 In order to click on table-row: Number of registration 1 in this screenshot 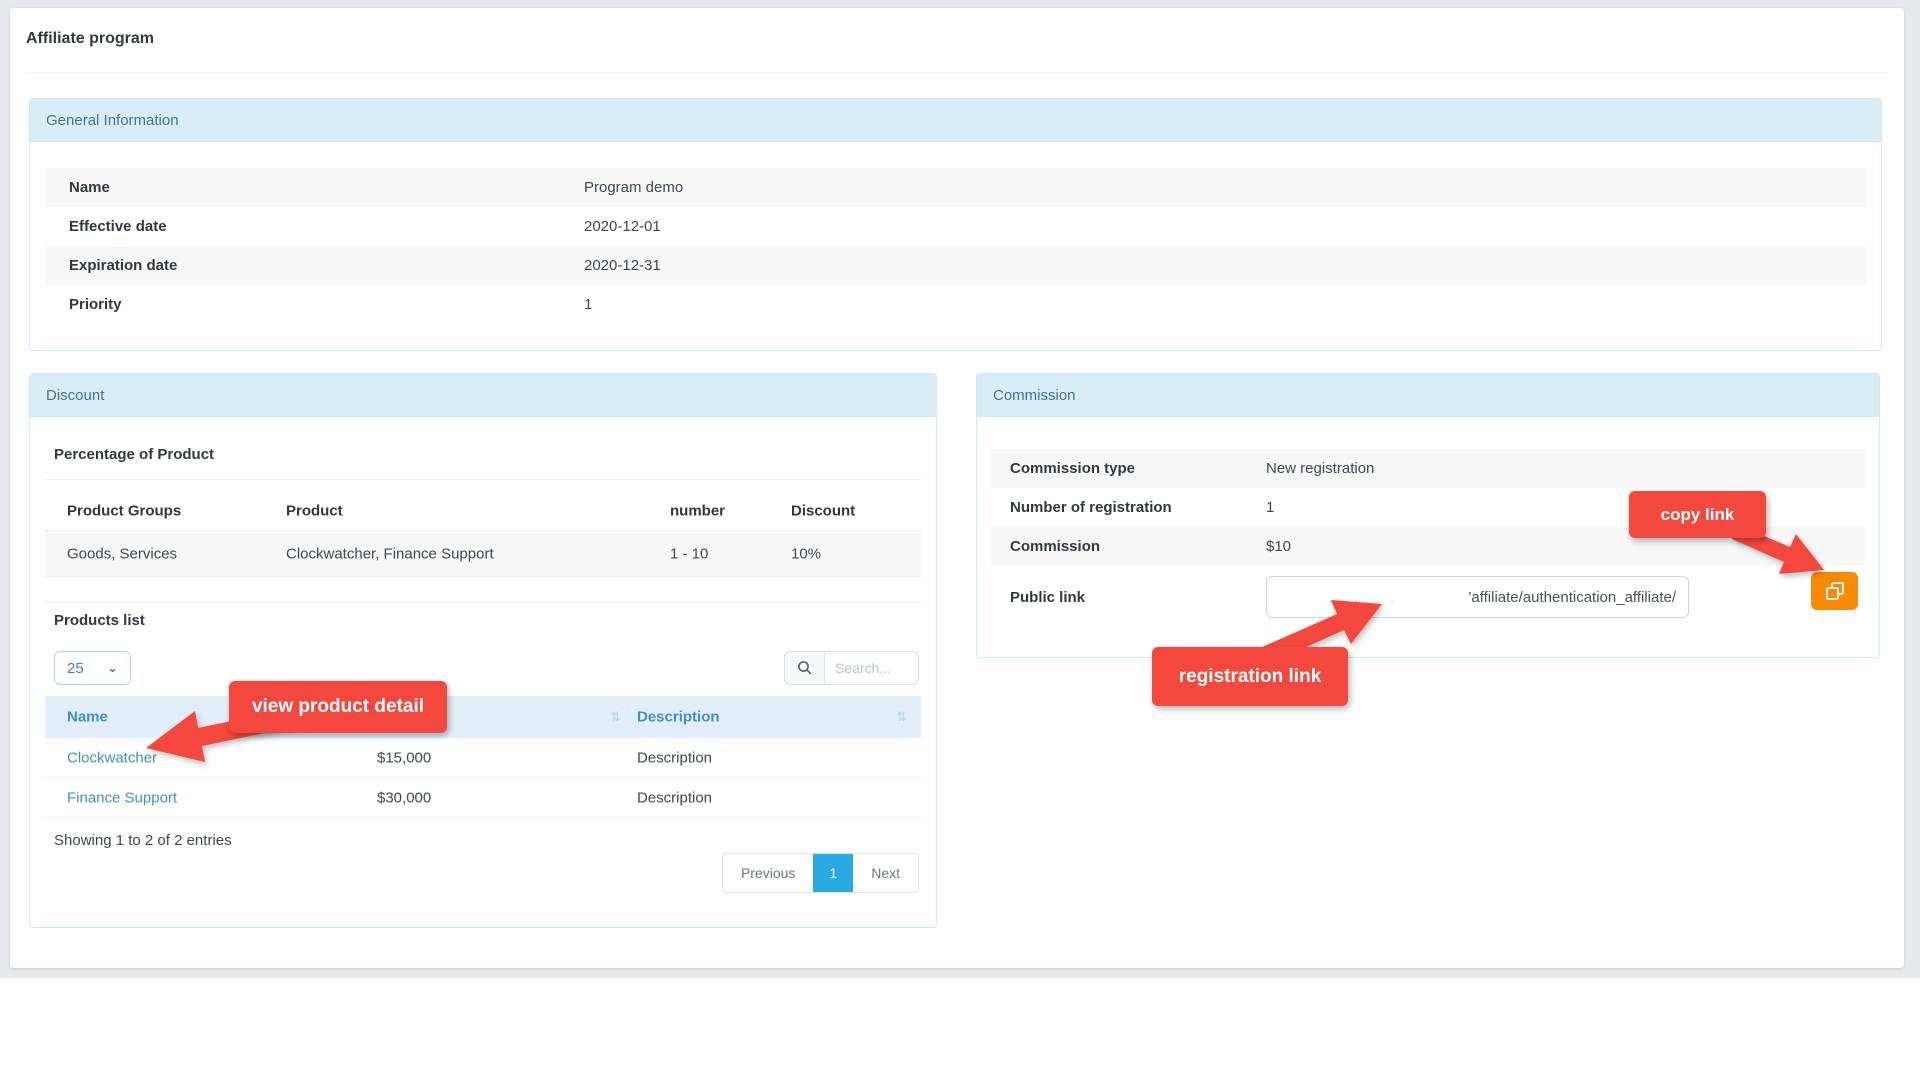, I will do `click(1428, 507)`.